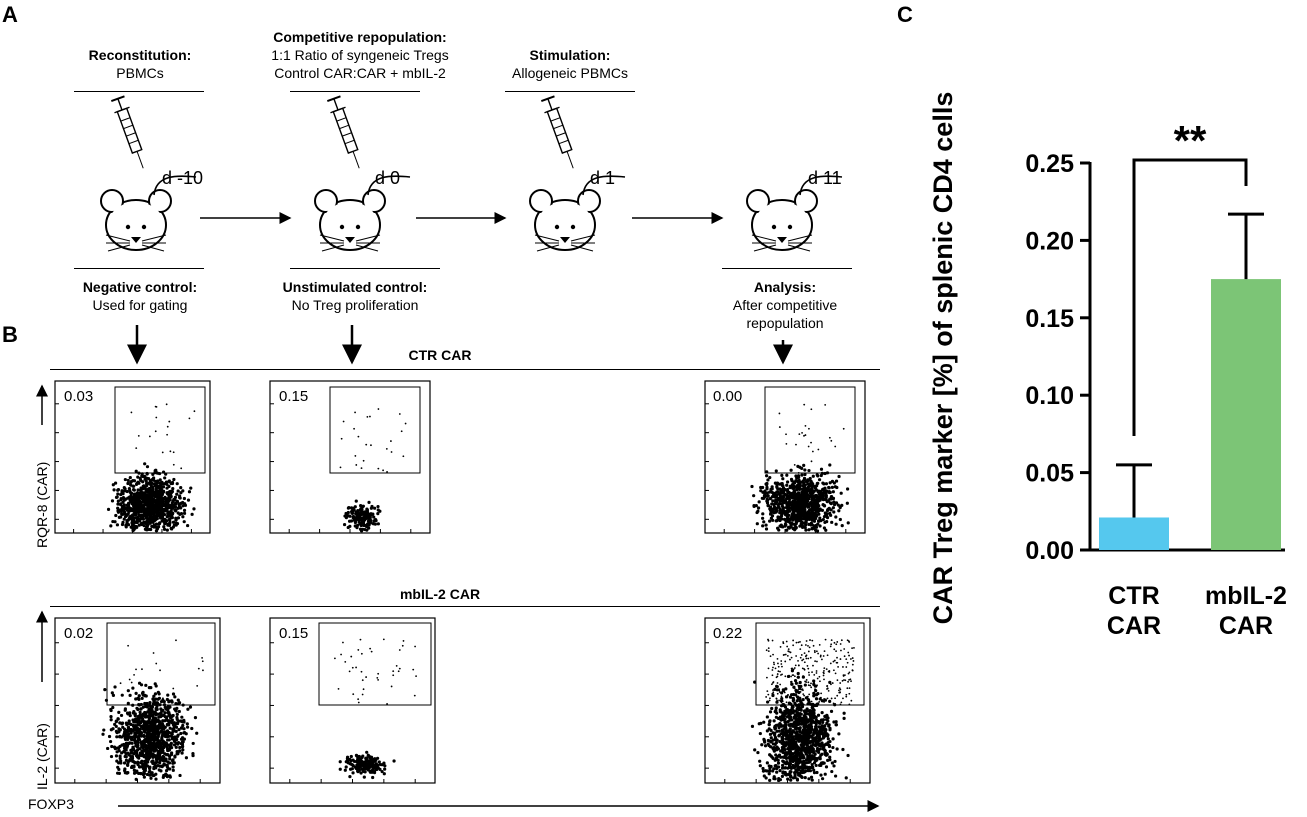 The image size is (1307, 817). I want to click on step-below-title: Unstimulated control:, so click(355, 287).